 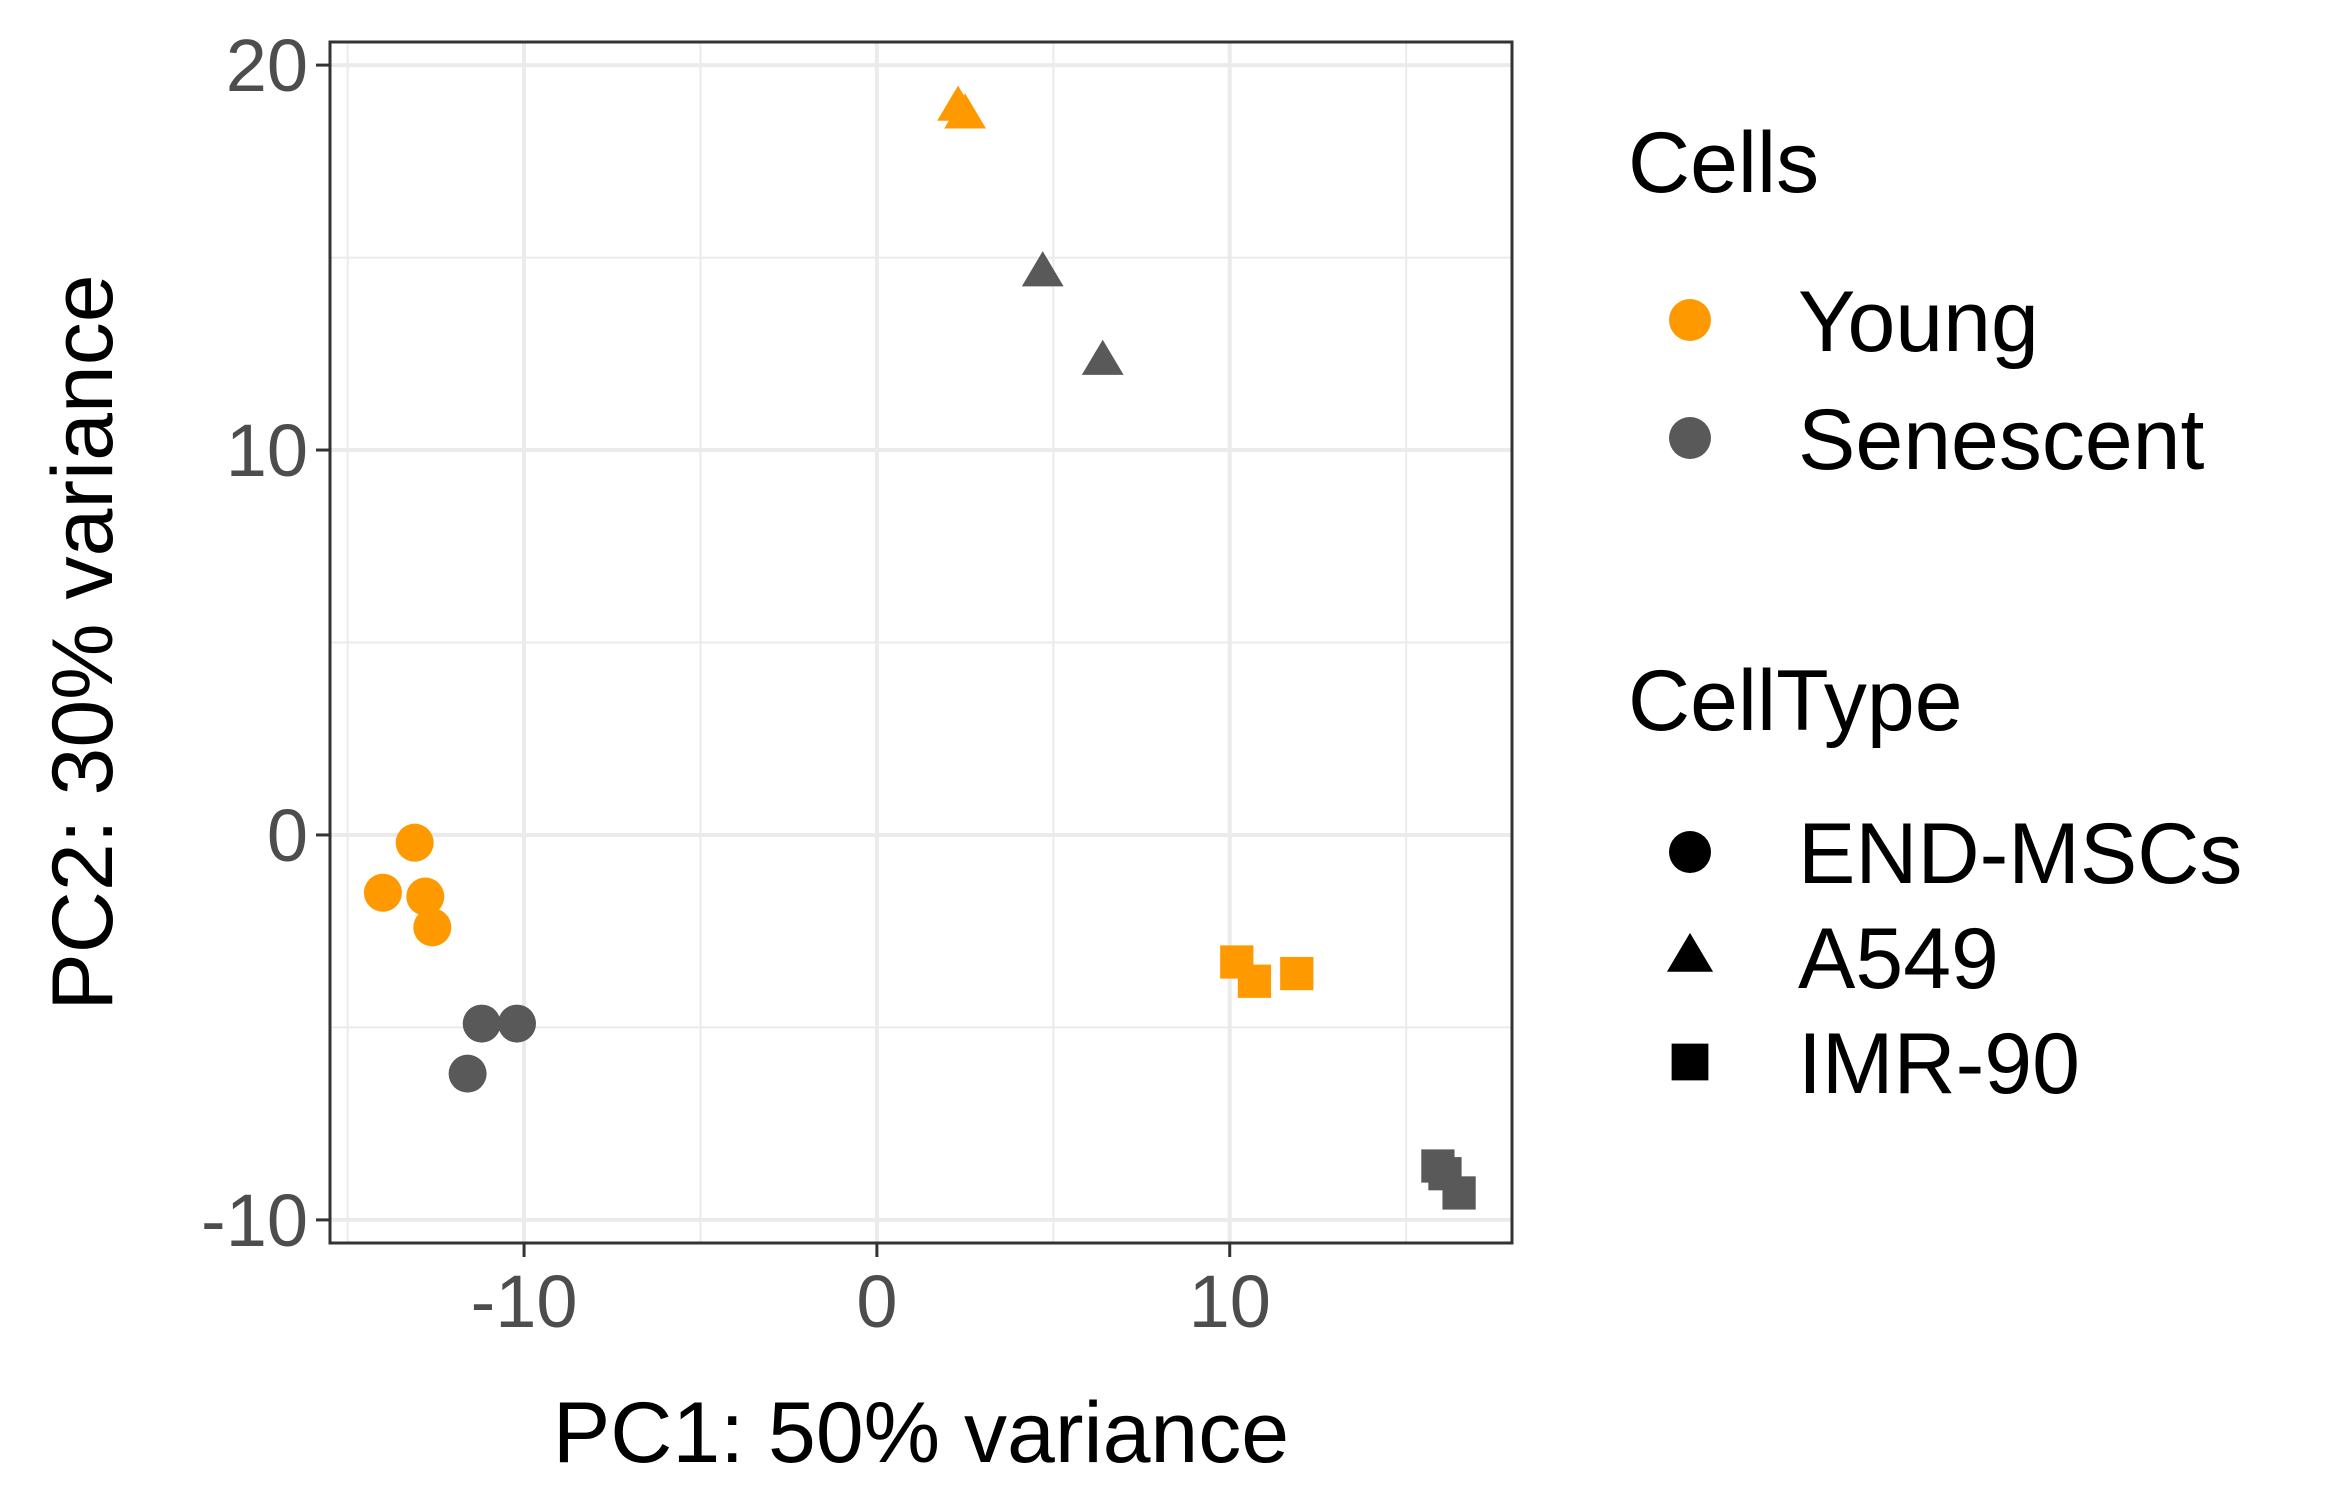 I want to click on y-tick-label: 0, so click(x=287, y=835).